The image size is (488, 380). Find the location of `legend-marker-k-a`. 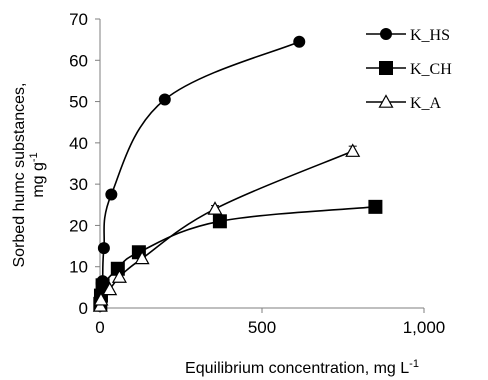

legend-marker-k-a is located at coordinates (386, 101).